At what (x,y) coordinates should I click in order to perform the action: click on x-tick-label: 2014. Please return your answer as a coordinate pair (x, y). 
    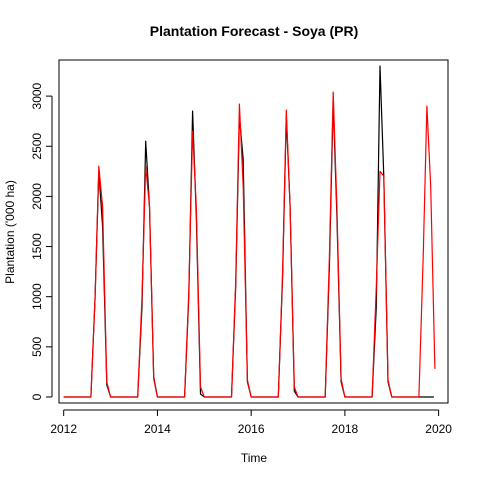
    Looking at the image, I should click on (157, 429).